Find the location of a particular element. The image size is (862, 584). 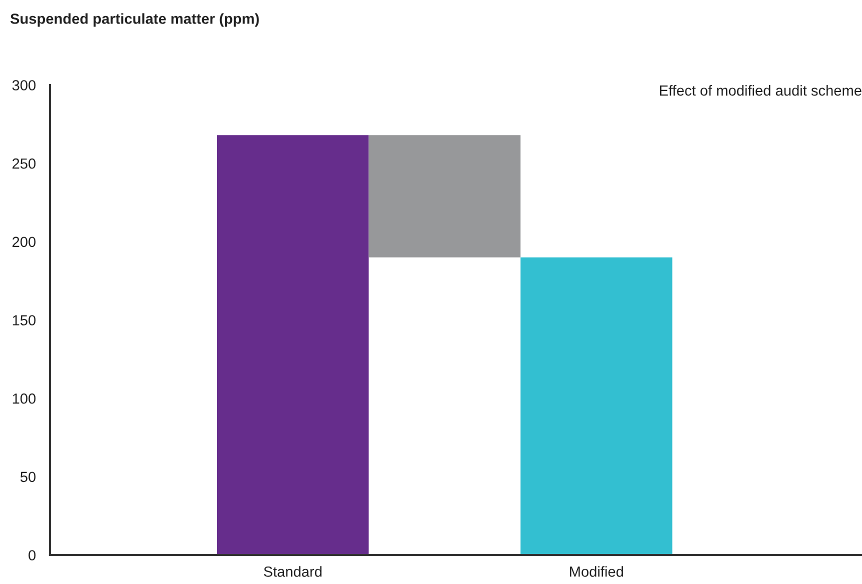

y-tick-label: 250 is located at coordinates (24, 163).